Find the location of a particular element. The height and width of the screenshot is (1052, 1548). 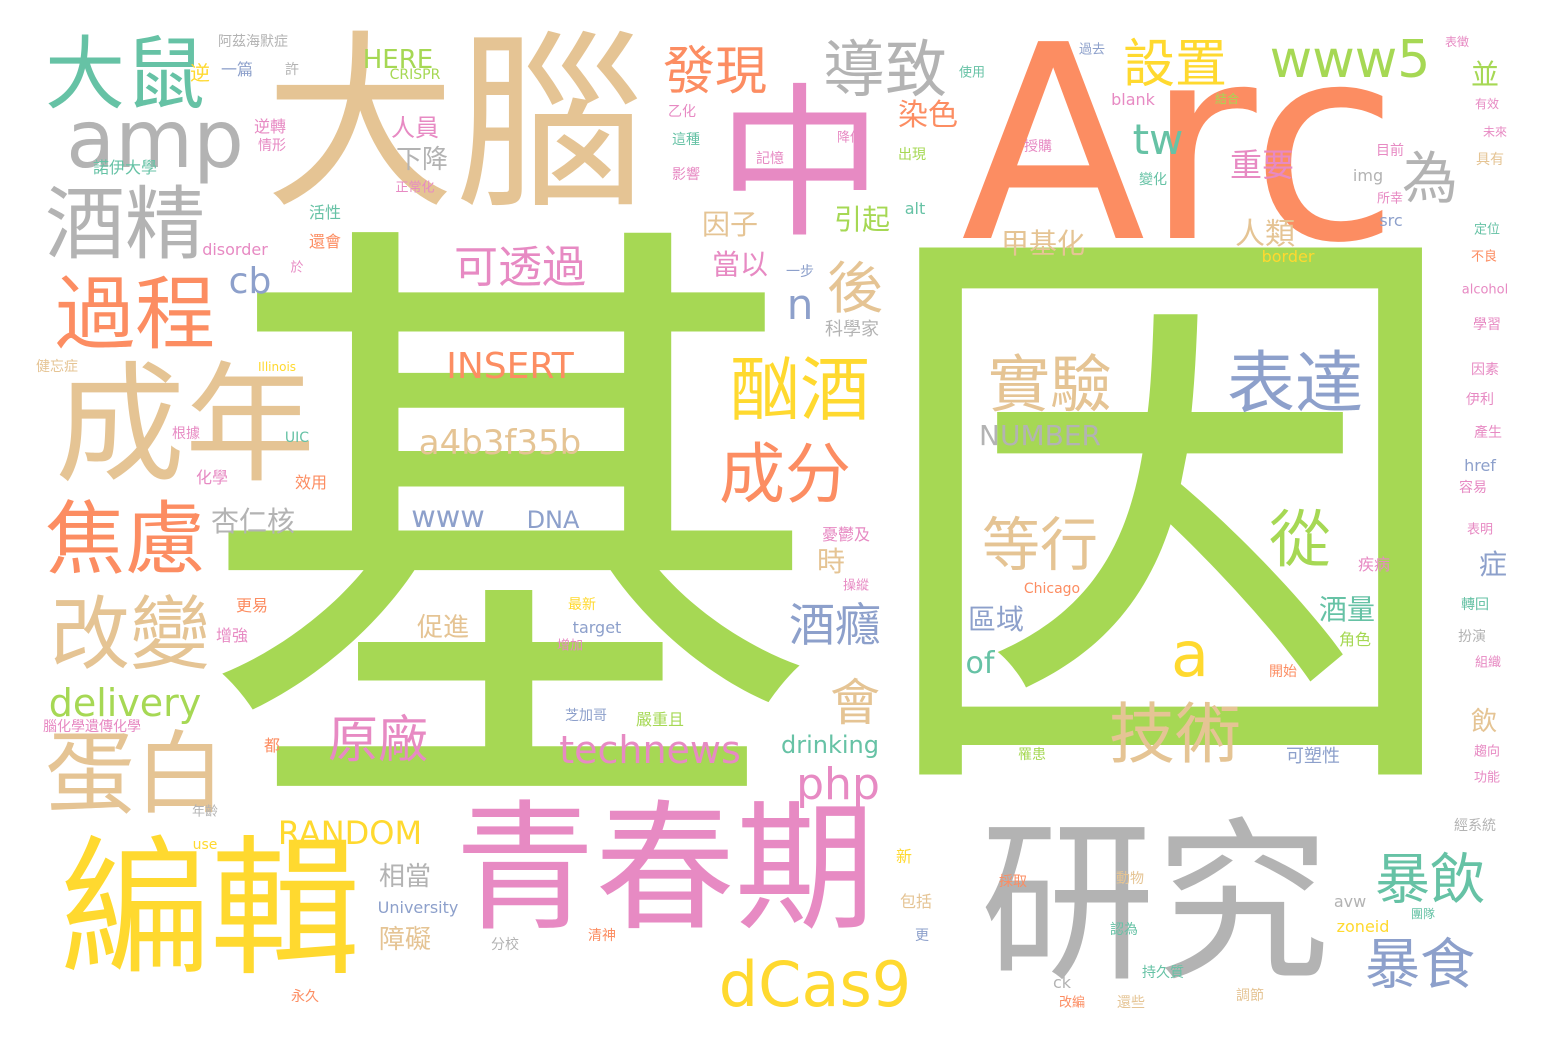

word-chijiuzhi: 持久質 is located at coordinates (1163, 973).